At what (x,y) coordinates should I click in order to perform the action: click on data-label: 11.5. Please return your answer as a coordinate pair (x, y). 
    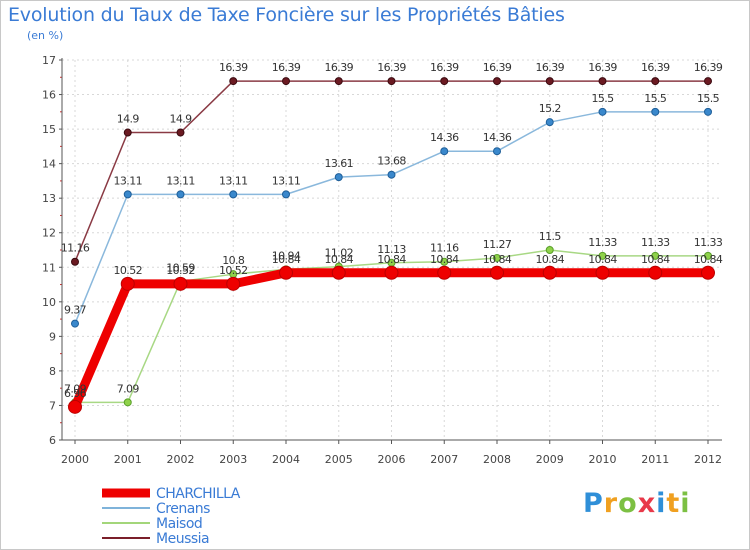
    Looking at the image, I should click on (550, 236).